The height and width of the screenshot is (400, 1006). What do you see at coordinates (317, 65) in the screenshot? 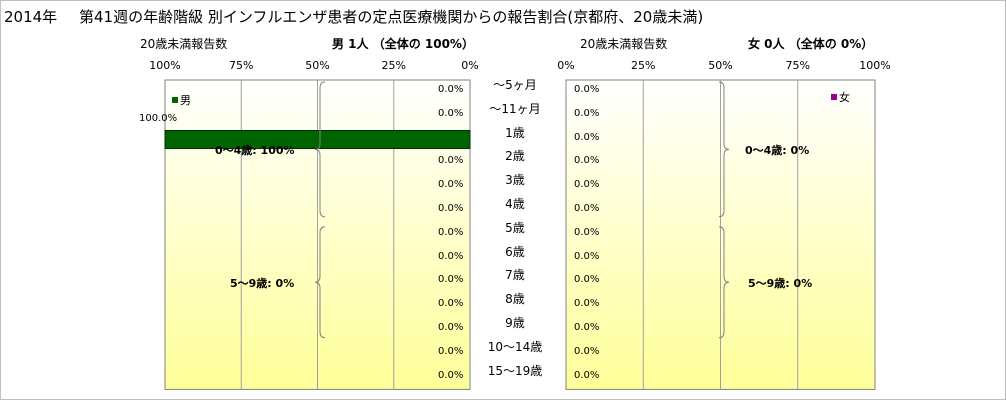
I see `male-x-tick-label: 50%` at bounding box center [317, 65].